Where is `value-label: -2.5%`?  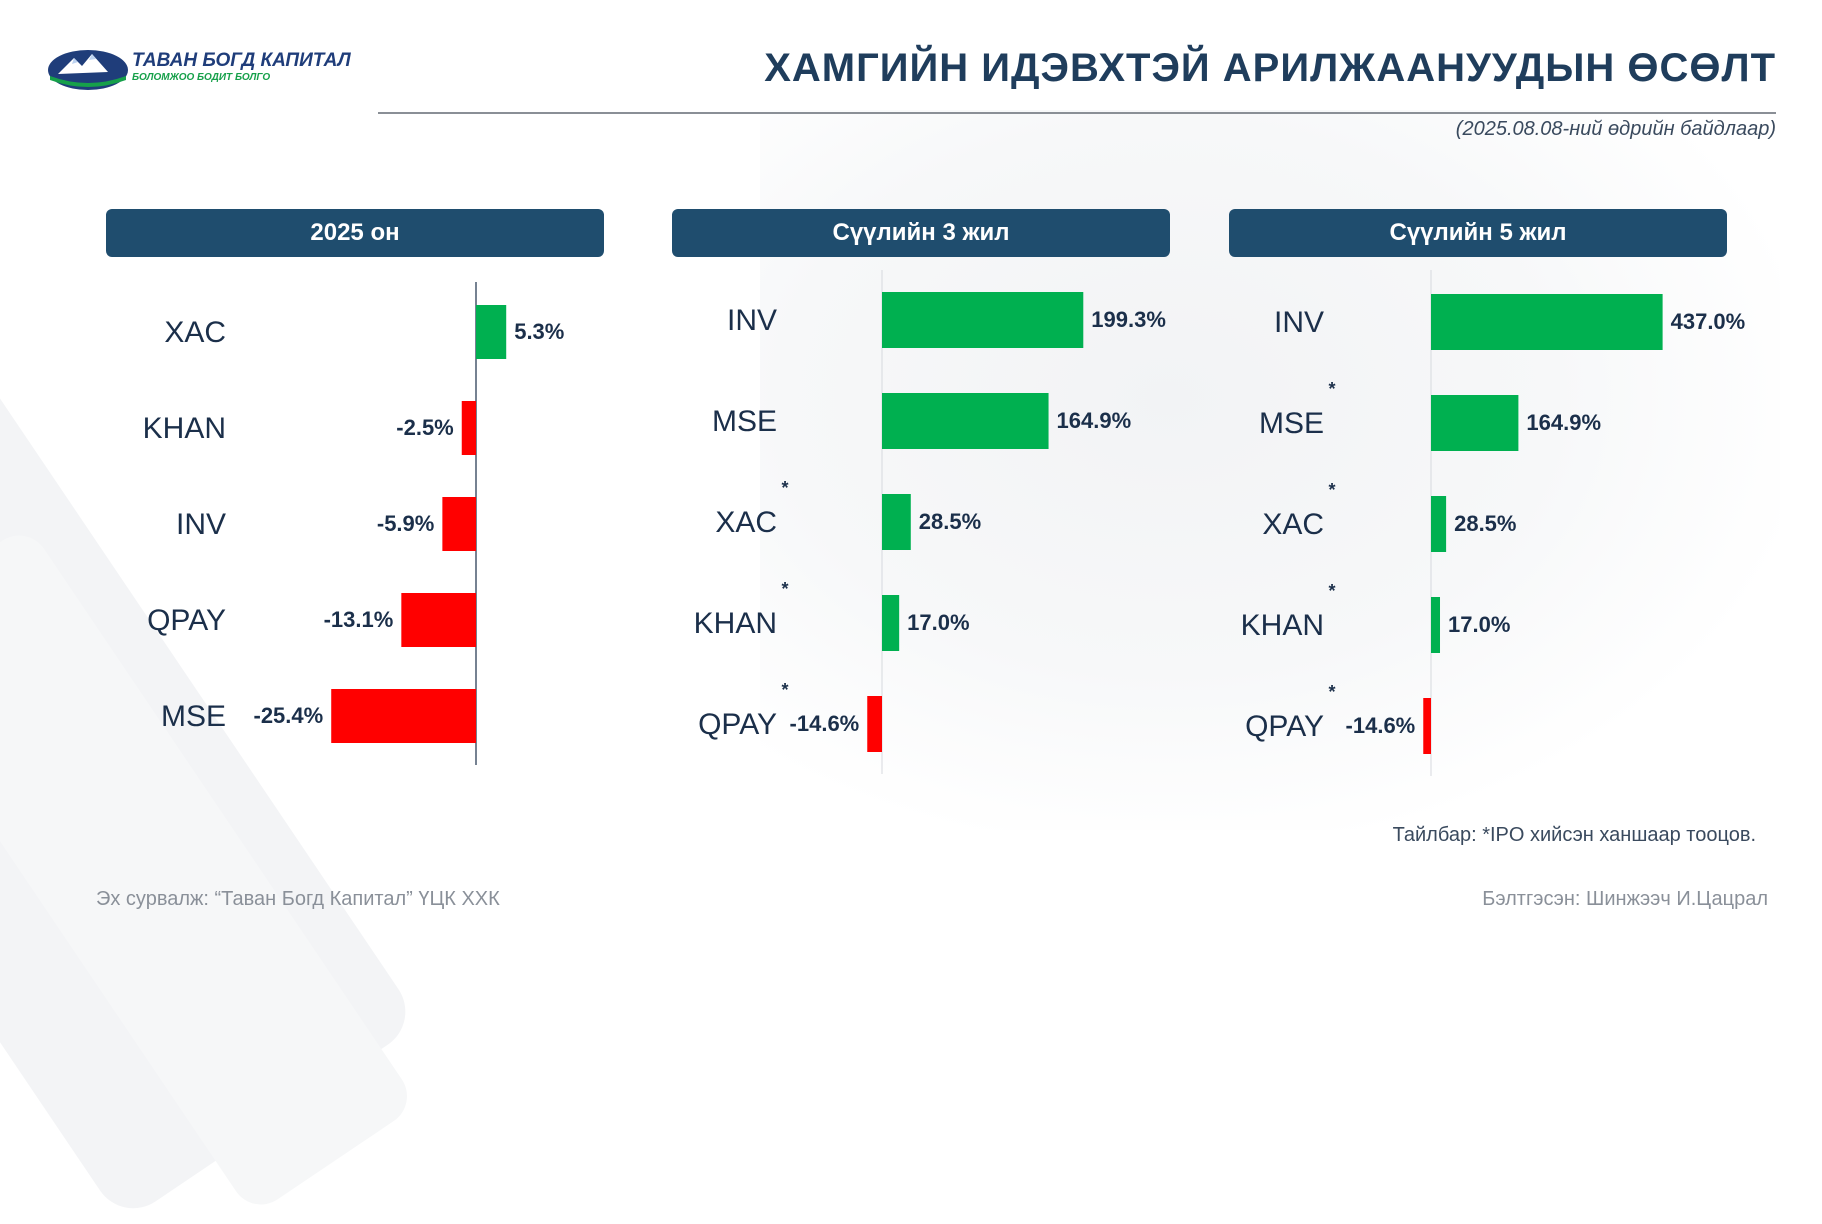 value-label: -2.5% is located at coordinates (424, 427).